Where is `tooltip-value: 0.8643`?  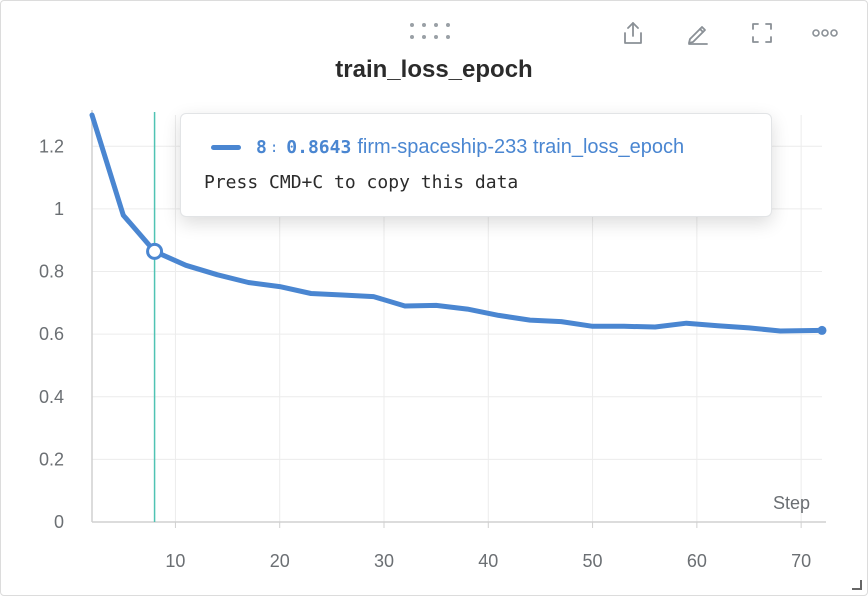 tooltip-value: 0.8643 is located at coordinates (319, 147).